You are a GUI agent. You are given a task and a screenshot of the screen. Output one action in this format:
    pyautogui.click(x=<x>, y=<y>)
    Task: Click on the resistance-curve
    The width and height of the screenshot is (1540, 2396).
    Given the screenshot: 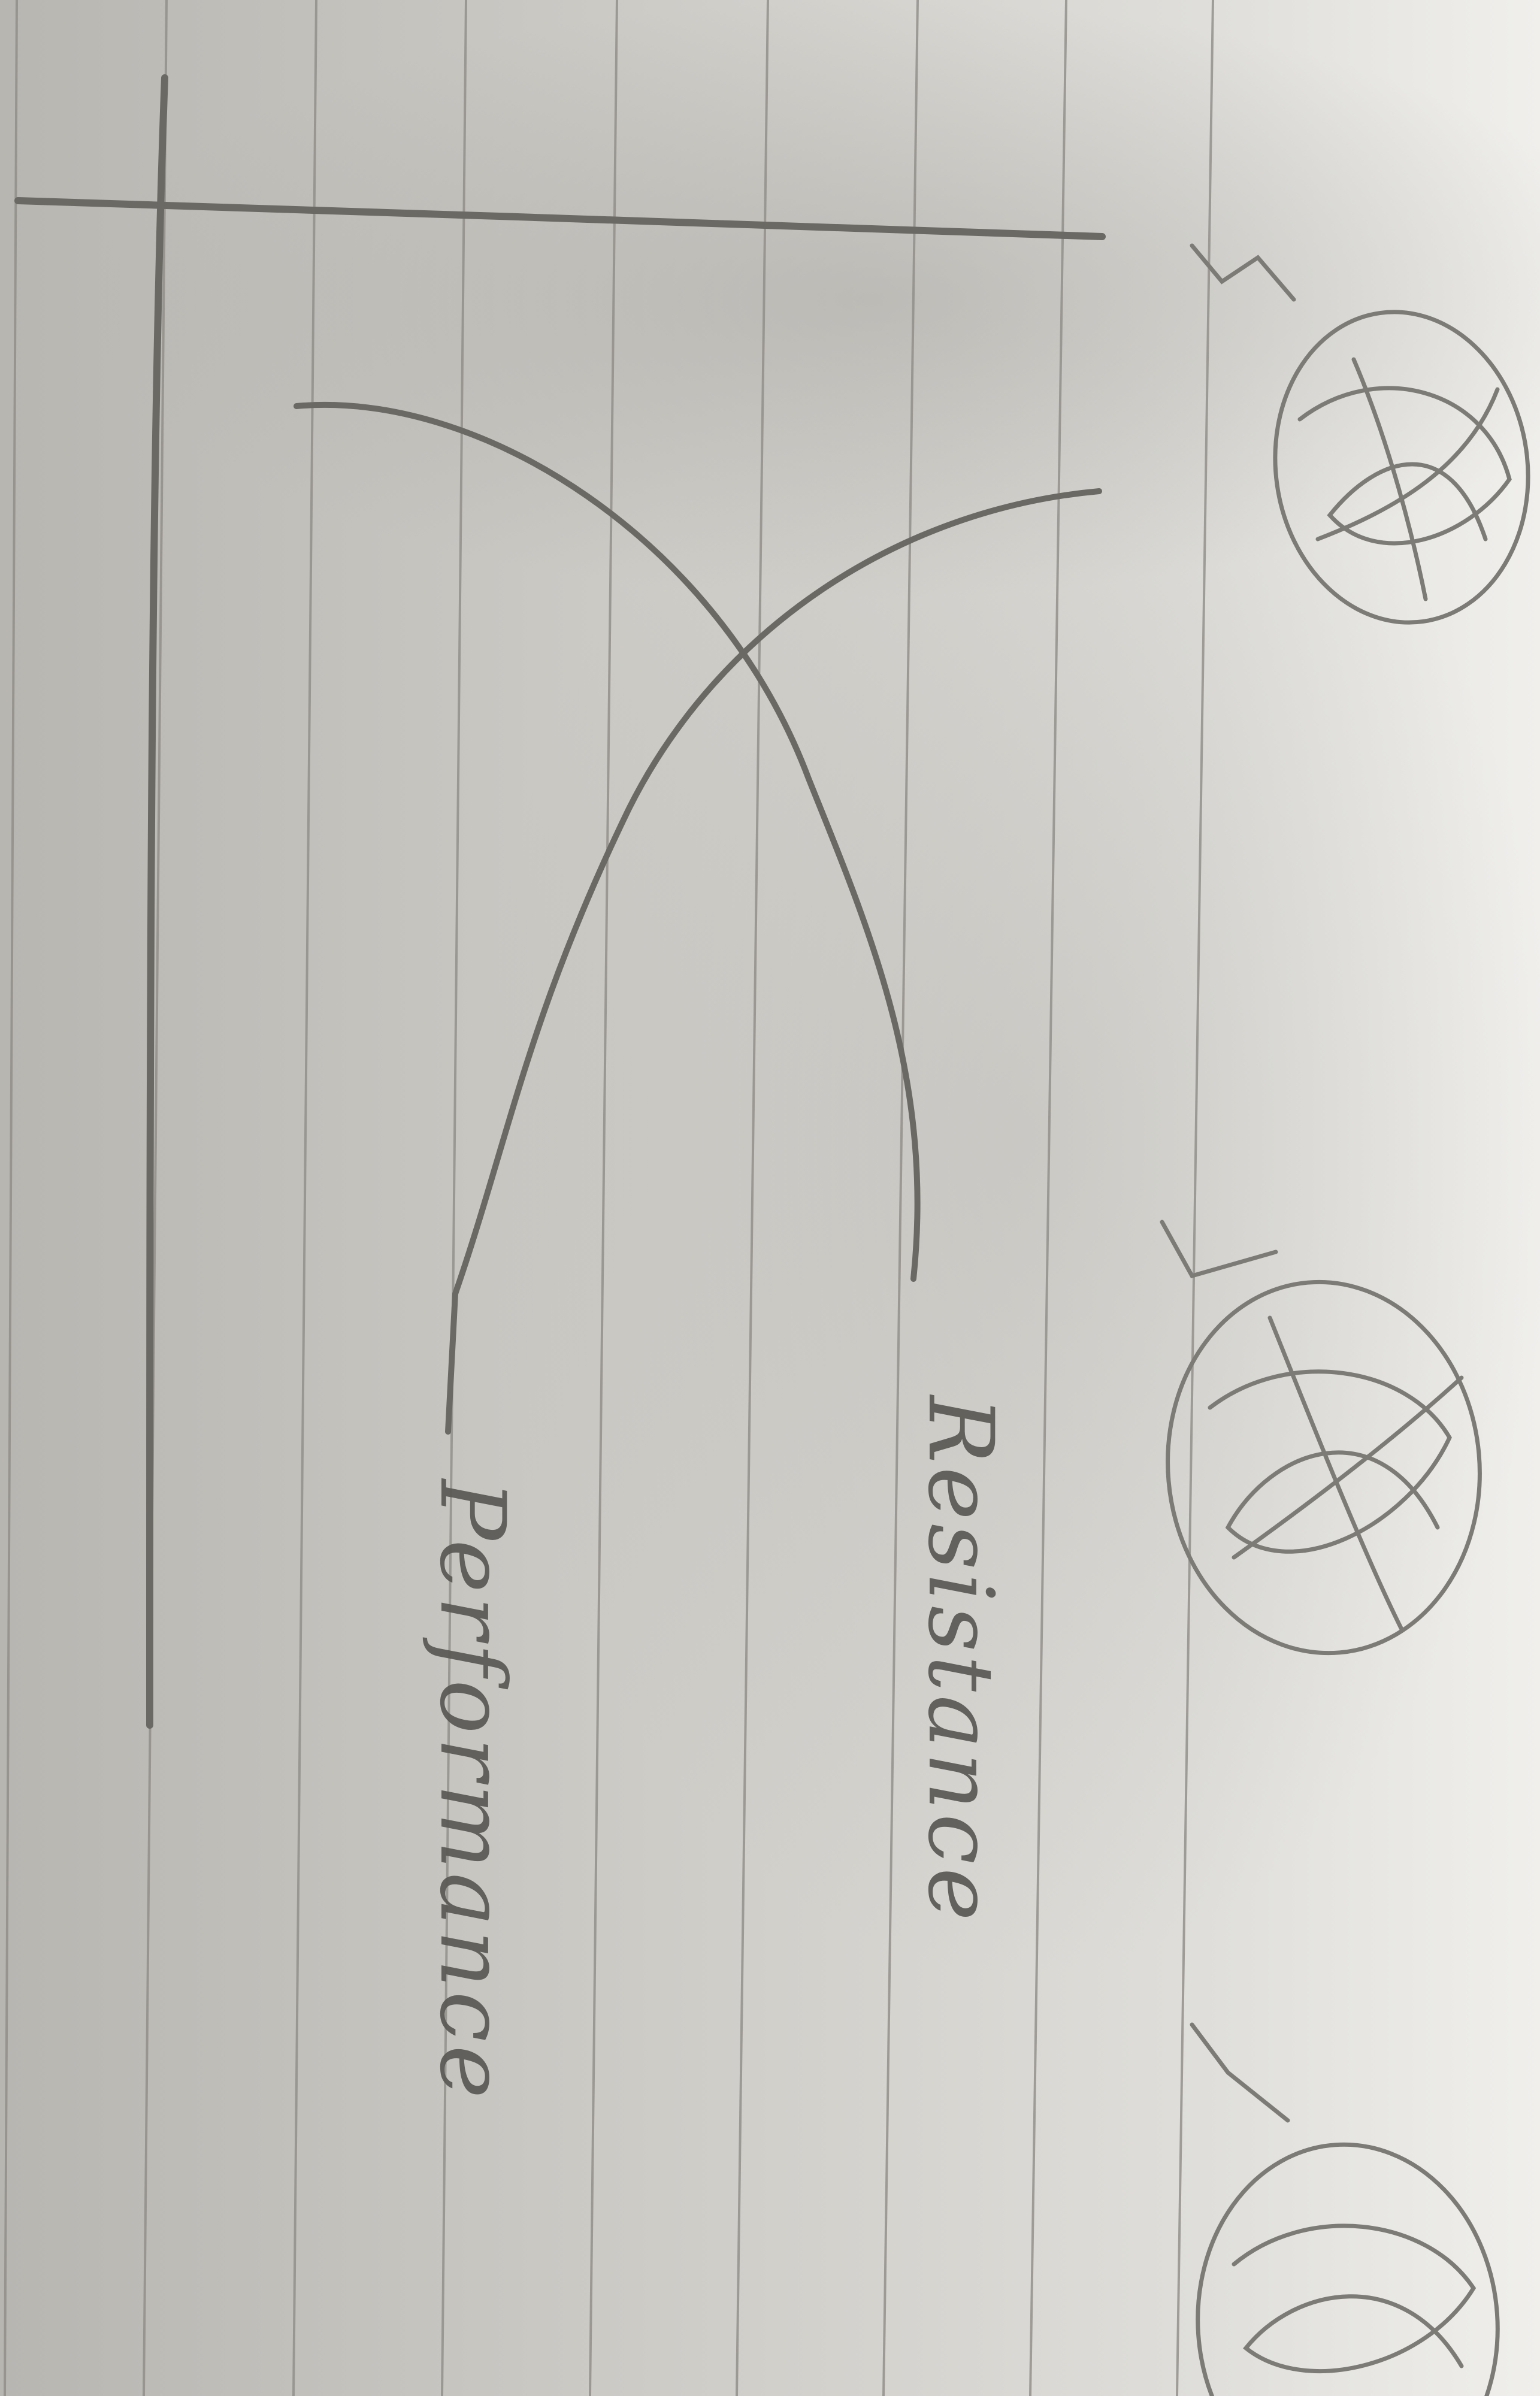 What is the action you would take?
    pyautogui.click(x=607, y=841)
    